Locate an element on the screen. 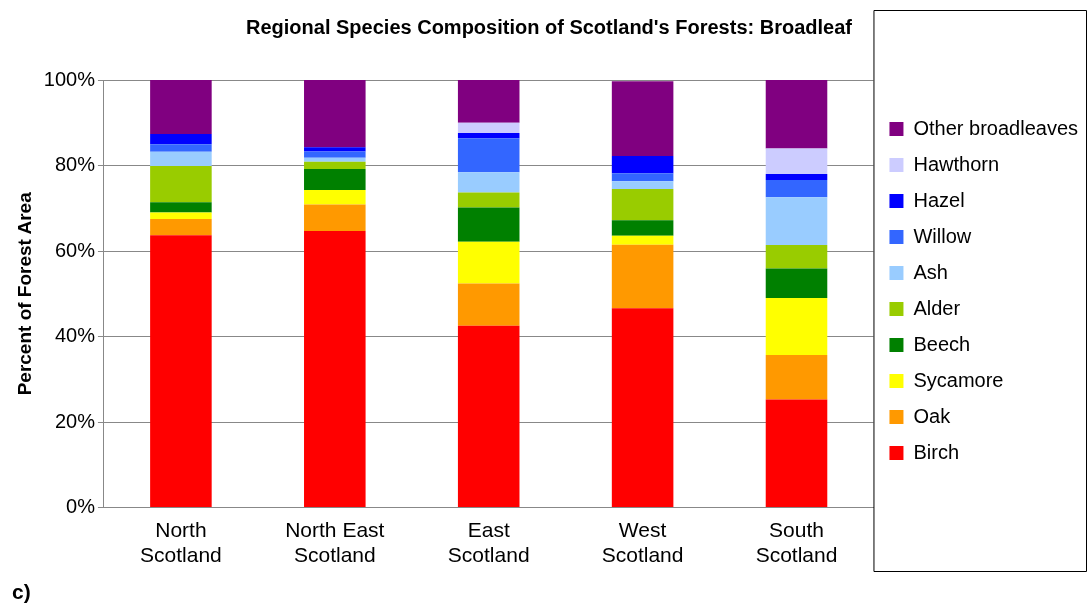 The height and width of the screenshot is (612, 1092). y-tick-label: 0% is located at coordinates (81, 506).